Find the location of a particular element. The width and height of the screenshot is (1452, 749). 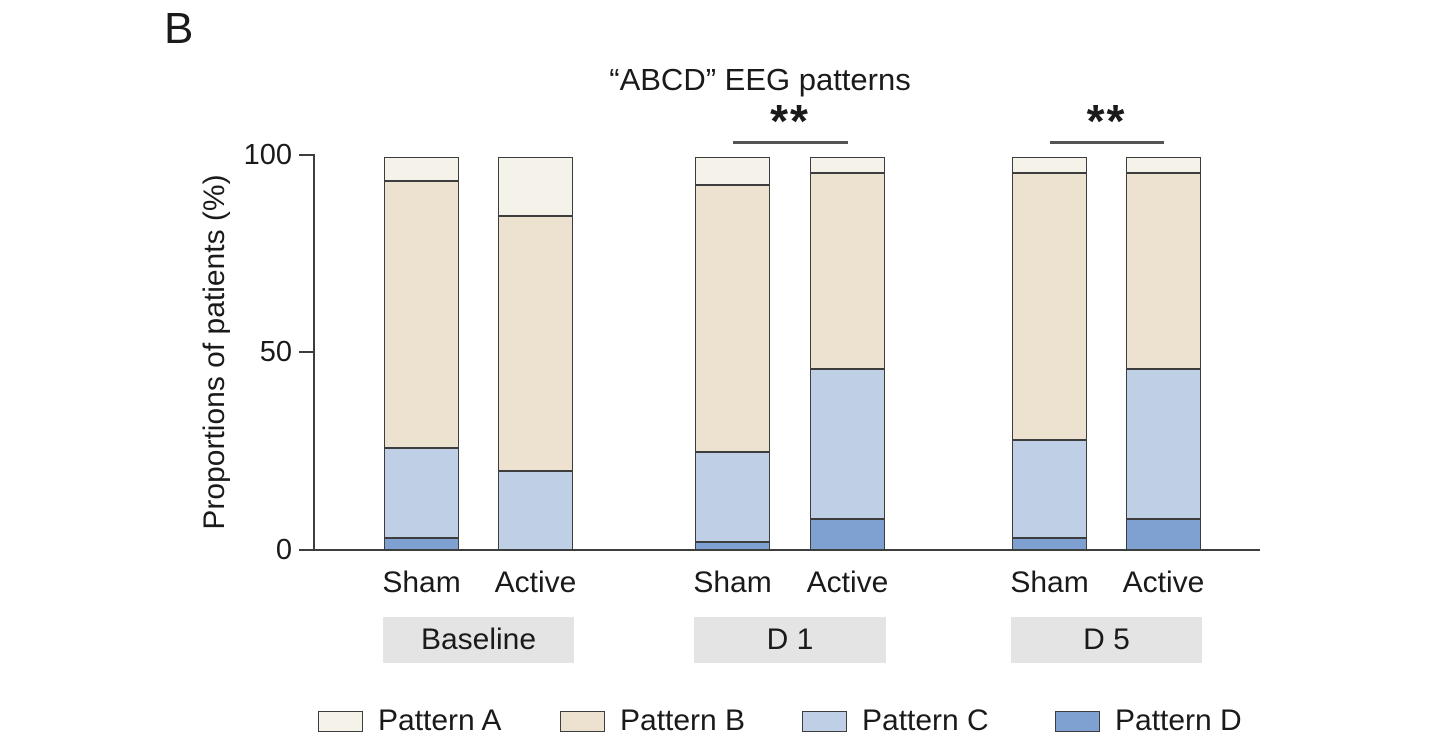

legend-label: Pattern D is located at coordinates (1178, 720).